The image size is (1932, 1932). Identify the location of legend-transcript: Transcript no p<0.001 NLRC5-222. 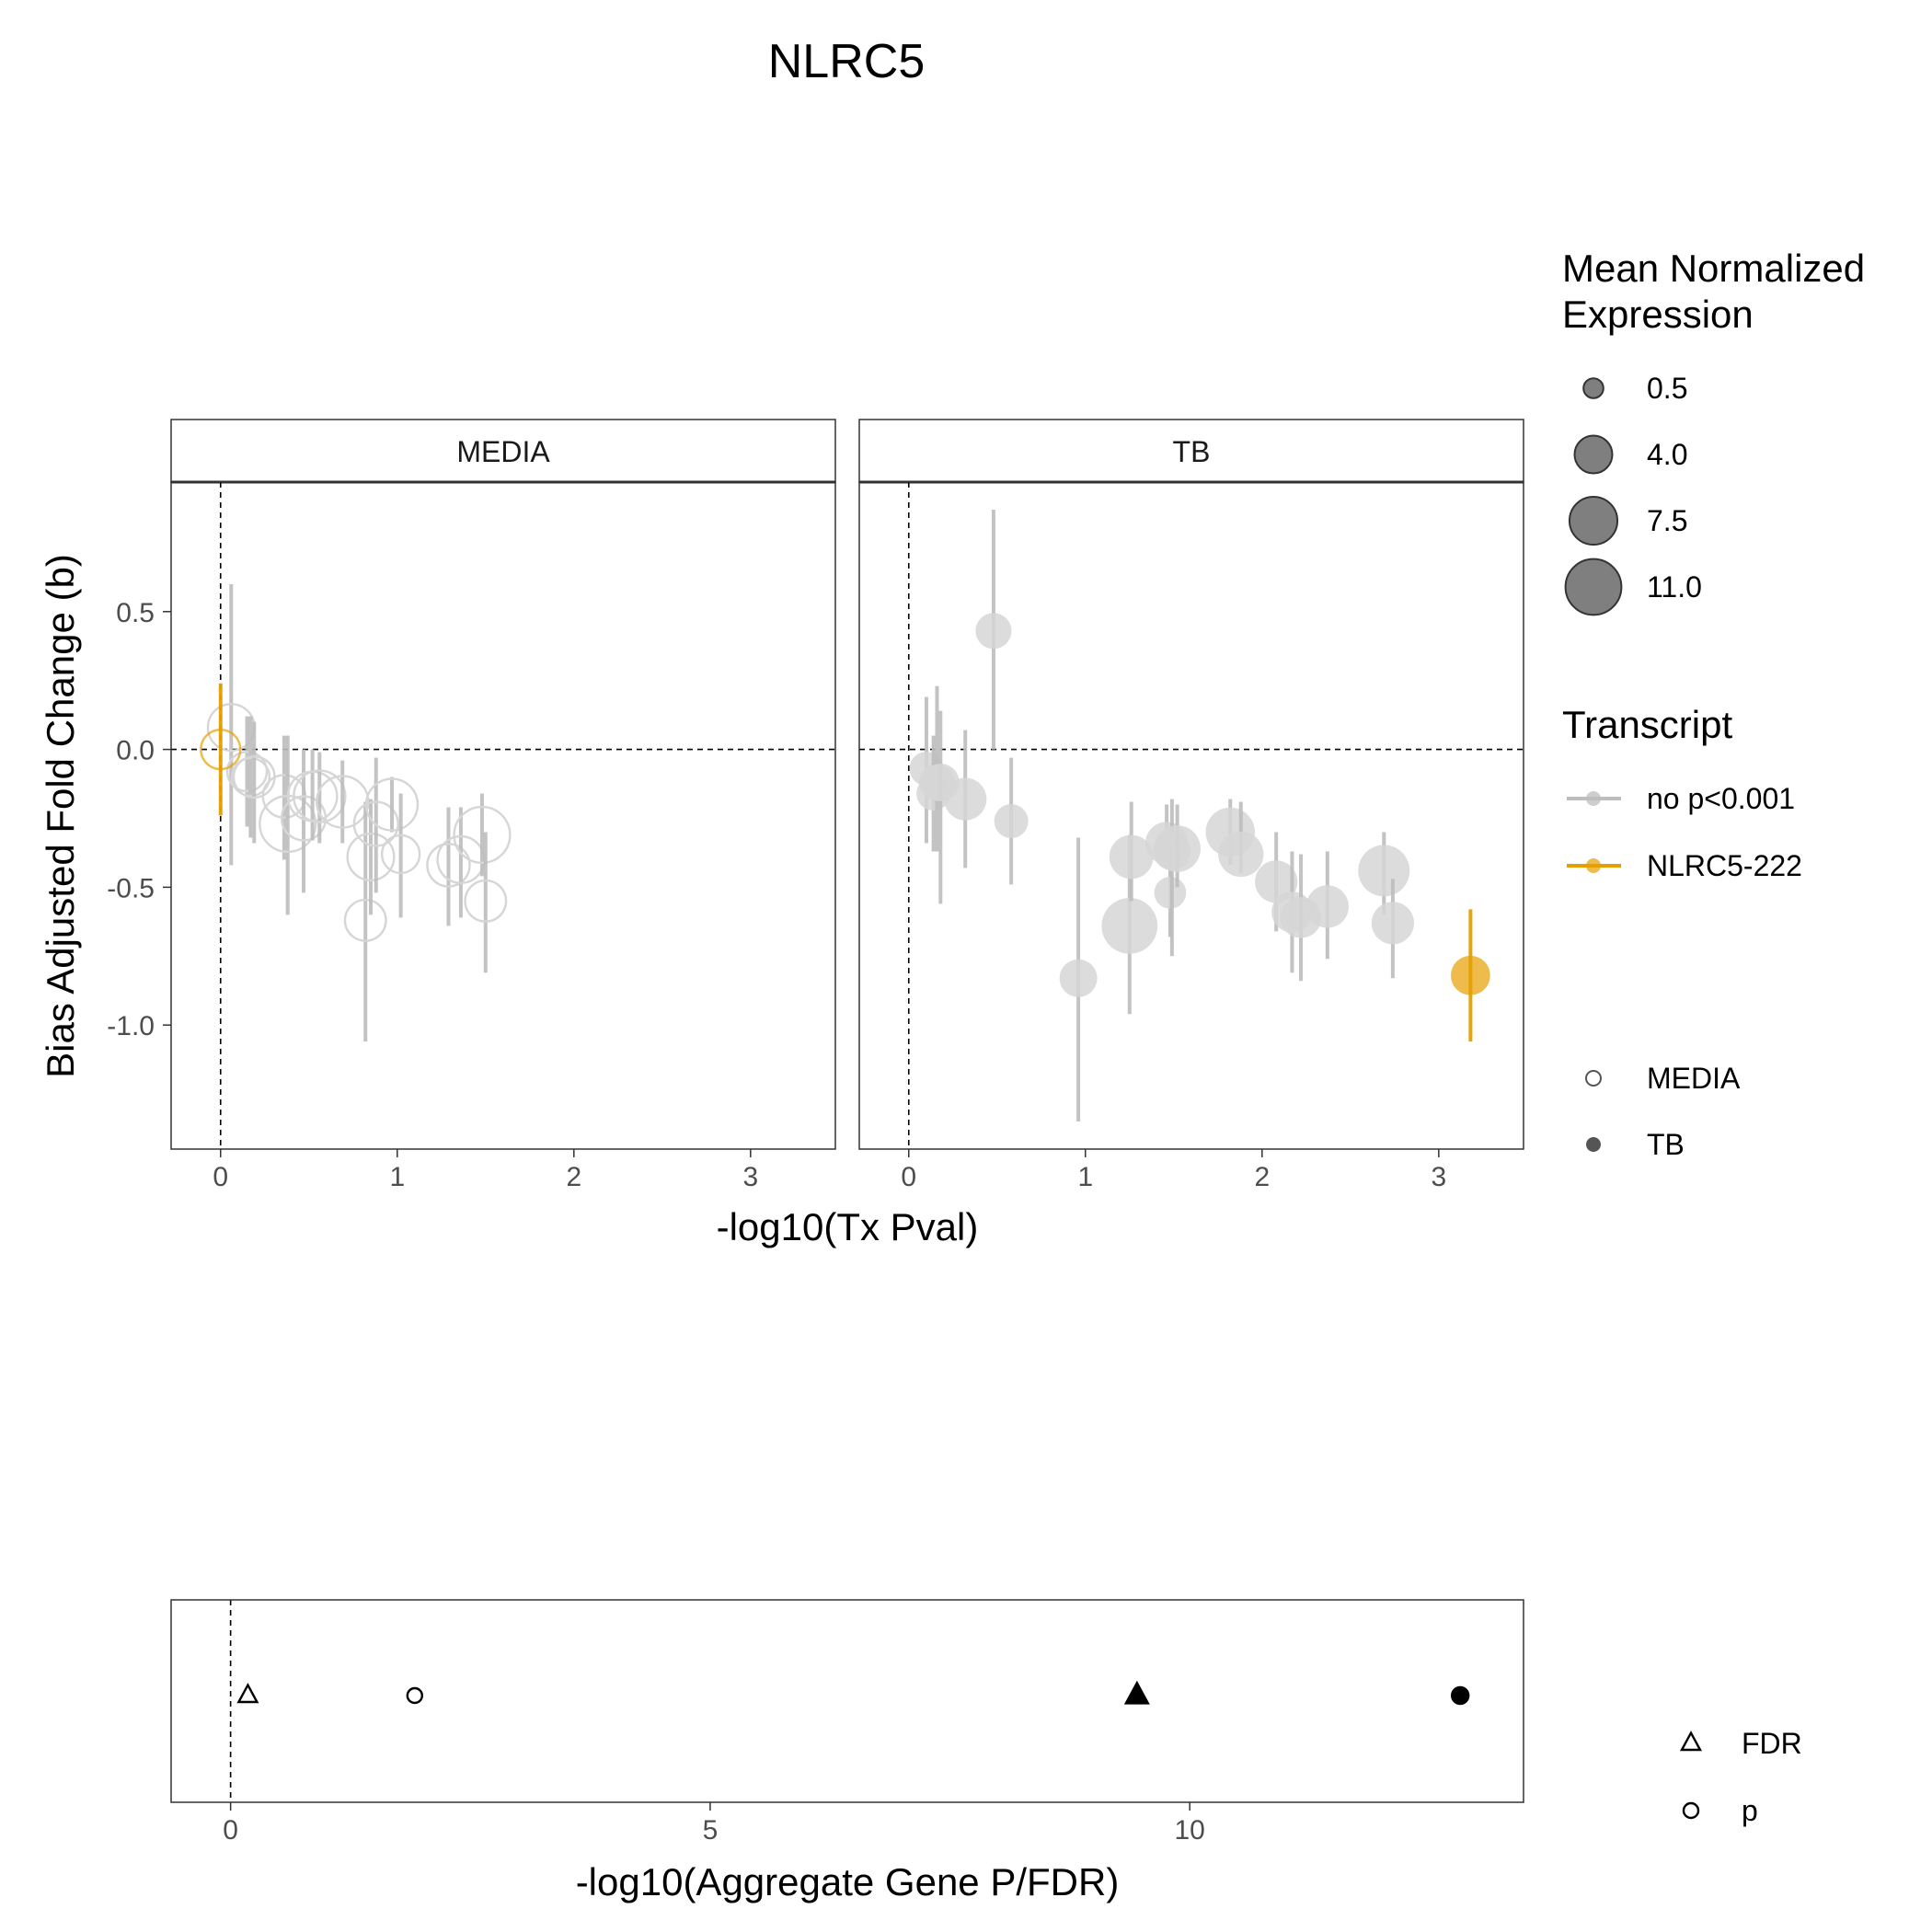
(1682, 792).